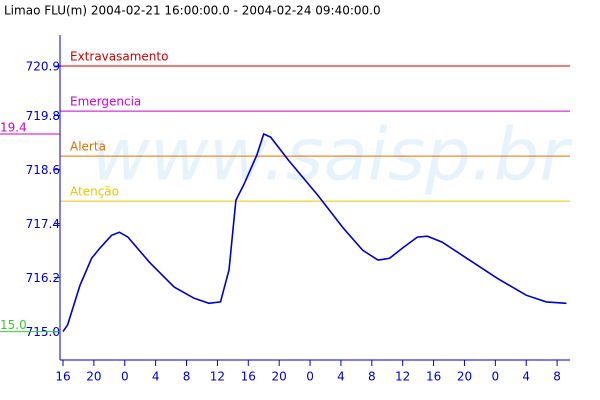 This screenshot has height=400, width=600. Describe the element at coordinates (43, 170) in the screenshot. I see `y-tick-label: 718.6` at that location.